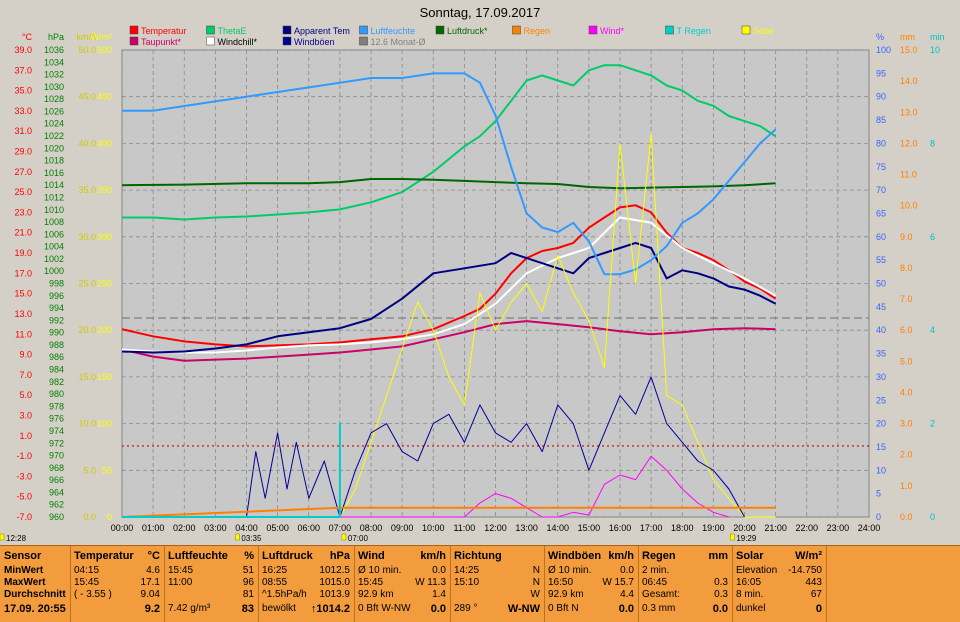  Describe the element at coordinates (54, 247) in the screenshot. I see `axis-tick-label: 1004` at that location.